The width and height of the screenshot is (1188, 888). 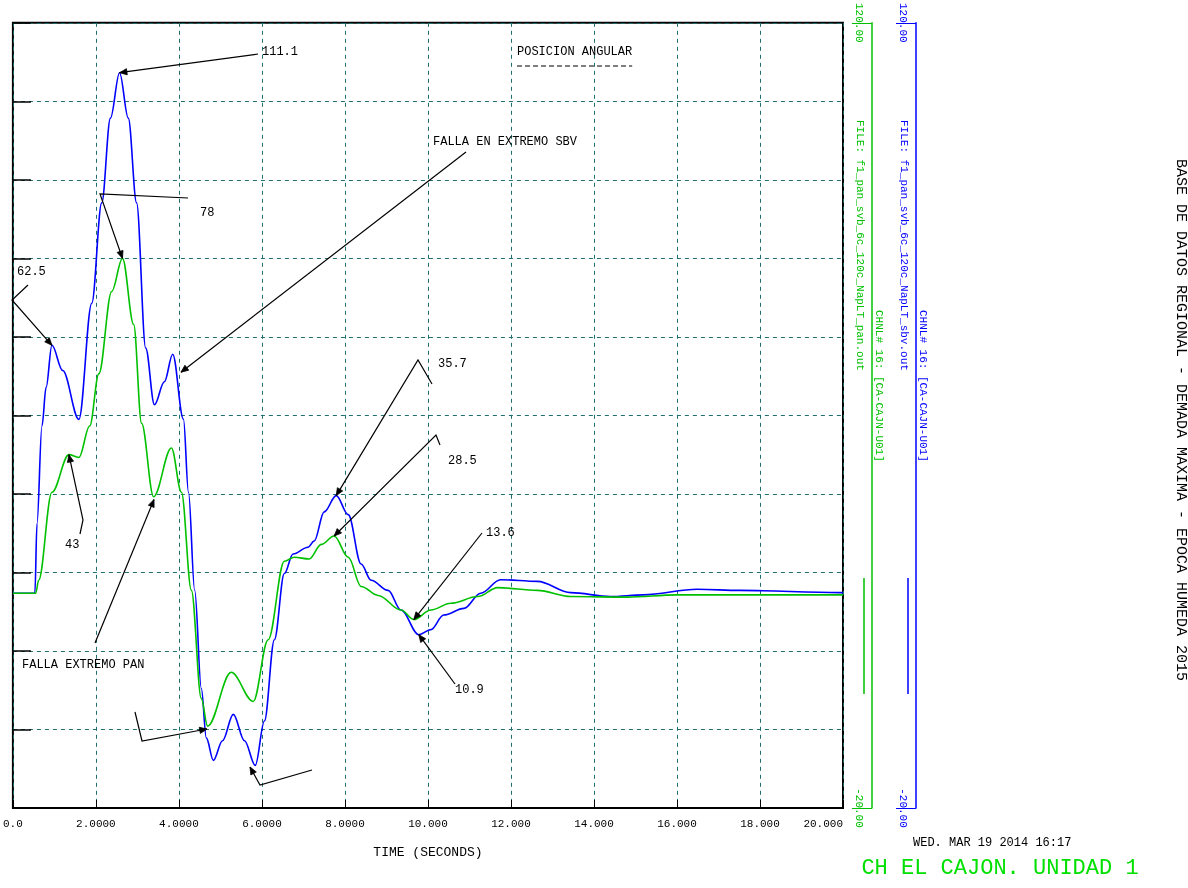 What do you see at coordinates (96, 823) in the screenshot?
I see `x-tick-label: 2.0000` at bounding box center [96, 823].